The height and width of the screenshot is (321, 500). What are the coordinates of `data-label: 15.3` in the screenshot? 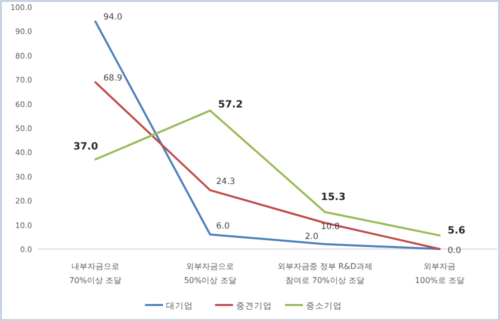 It's located at (333, 197).